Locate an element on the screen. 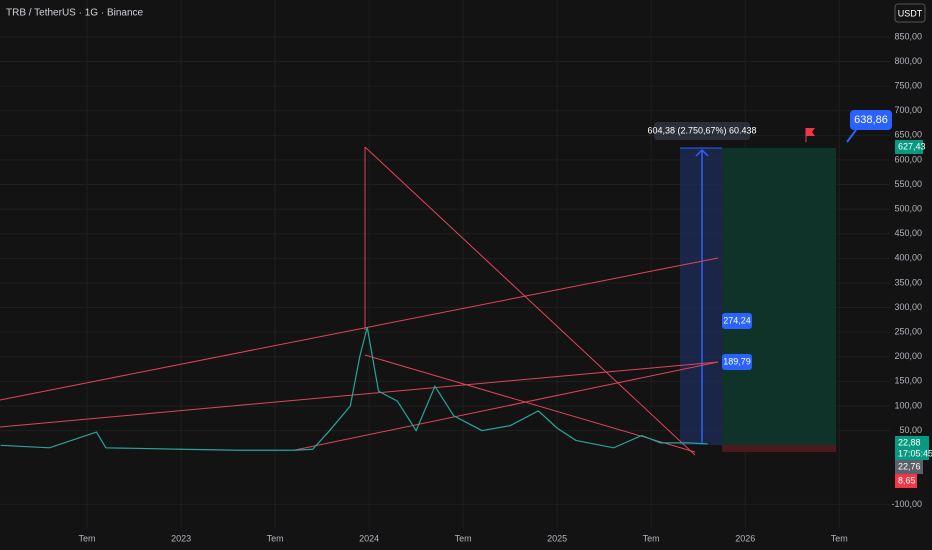  position-range is located at coordinates (701, 296).